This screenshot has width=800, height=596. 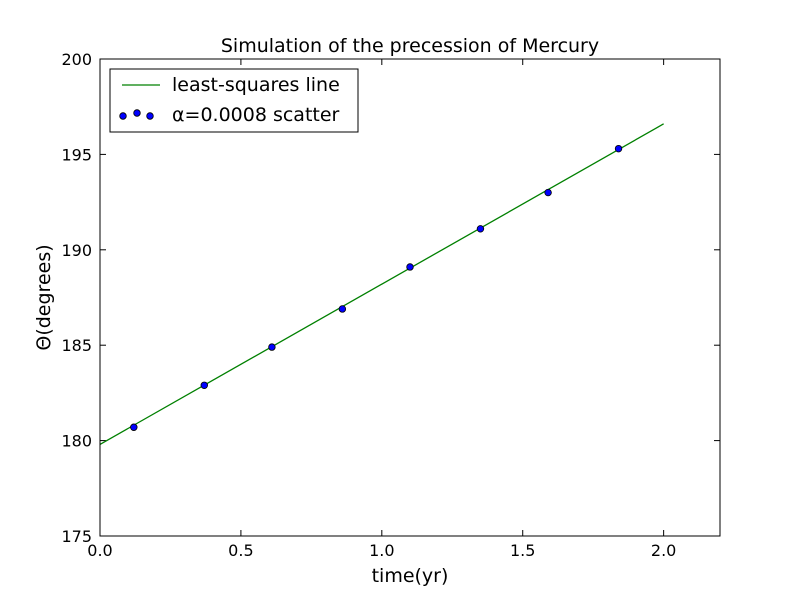 What do you see at coordinates (381, 550) in the screenshot?
I see `x-tick-label: 1.0` at bounding box center [381, 550].